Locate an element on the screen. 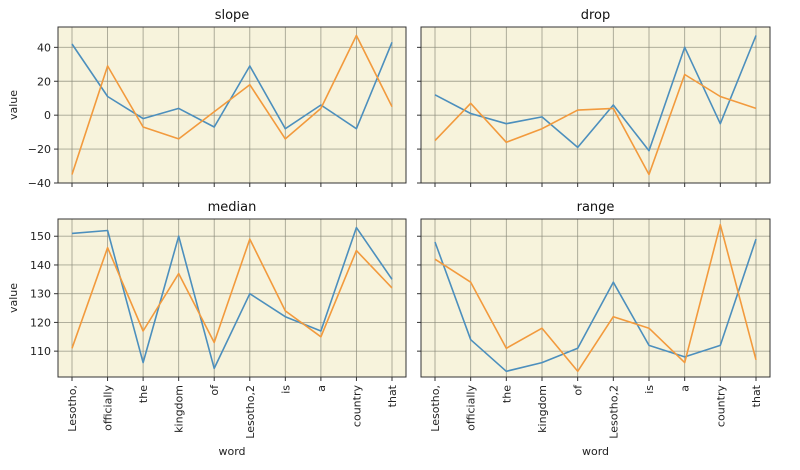  y-tick-label: 110 is located at coordinates (40, 351).